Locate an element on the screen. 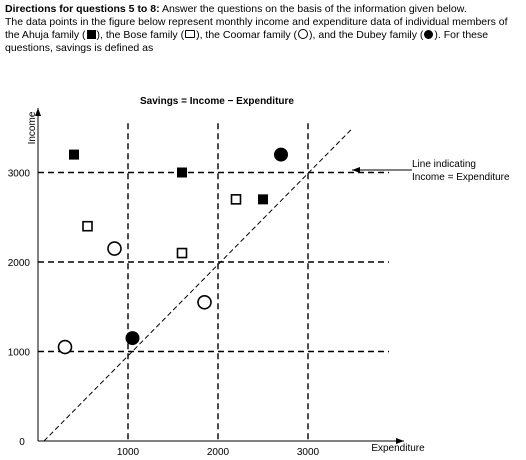  y-axis-label: Income is located at coordinates (32, 127).